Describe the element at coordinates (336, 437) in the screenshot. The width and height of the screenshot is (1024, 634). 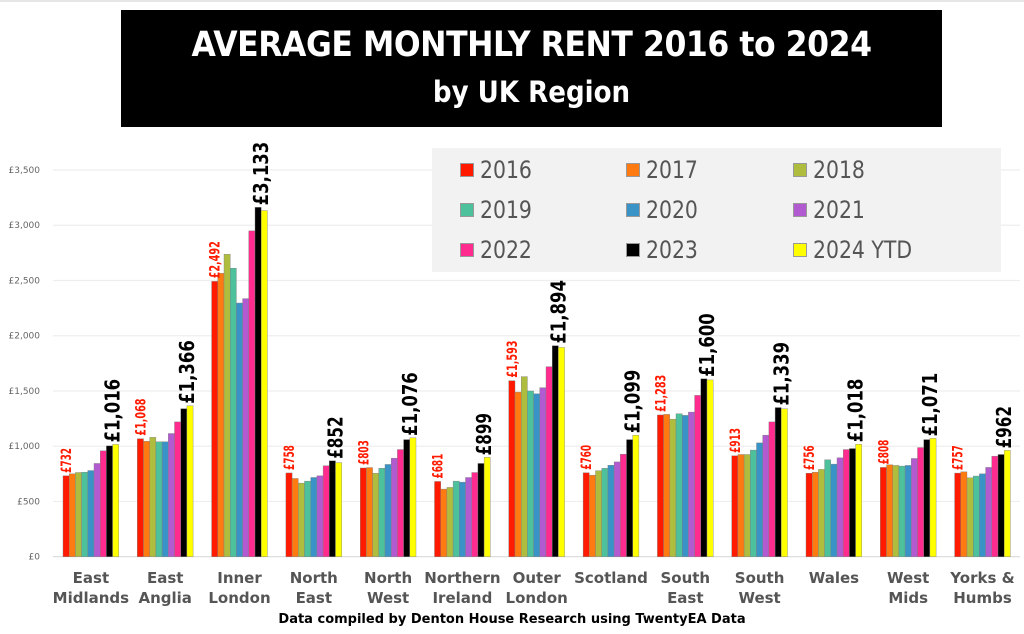
I see `latest-year-label: £852` at that location.